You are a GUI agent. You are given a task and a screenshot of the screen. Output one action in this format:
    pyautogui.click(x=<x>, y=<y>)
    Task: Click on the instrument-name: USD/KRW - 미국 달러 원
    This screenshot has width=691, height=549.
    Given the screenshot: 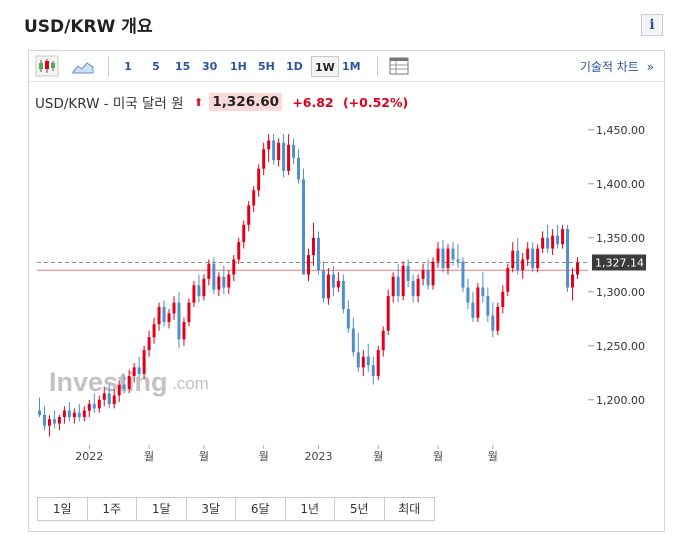 What is the action you would take?
    pyautogui.click(x=109, y=104)
    